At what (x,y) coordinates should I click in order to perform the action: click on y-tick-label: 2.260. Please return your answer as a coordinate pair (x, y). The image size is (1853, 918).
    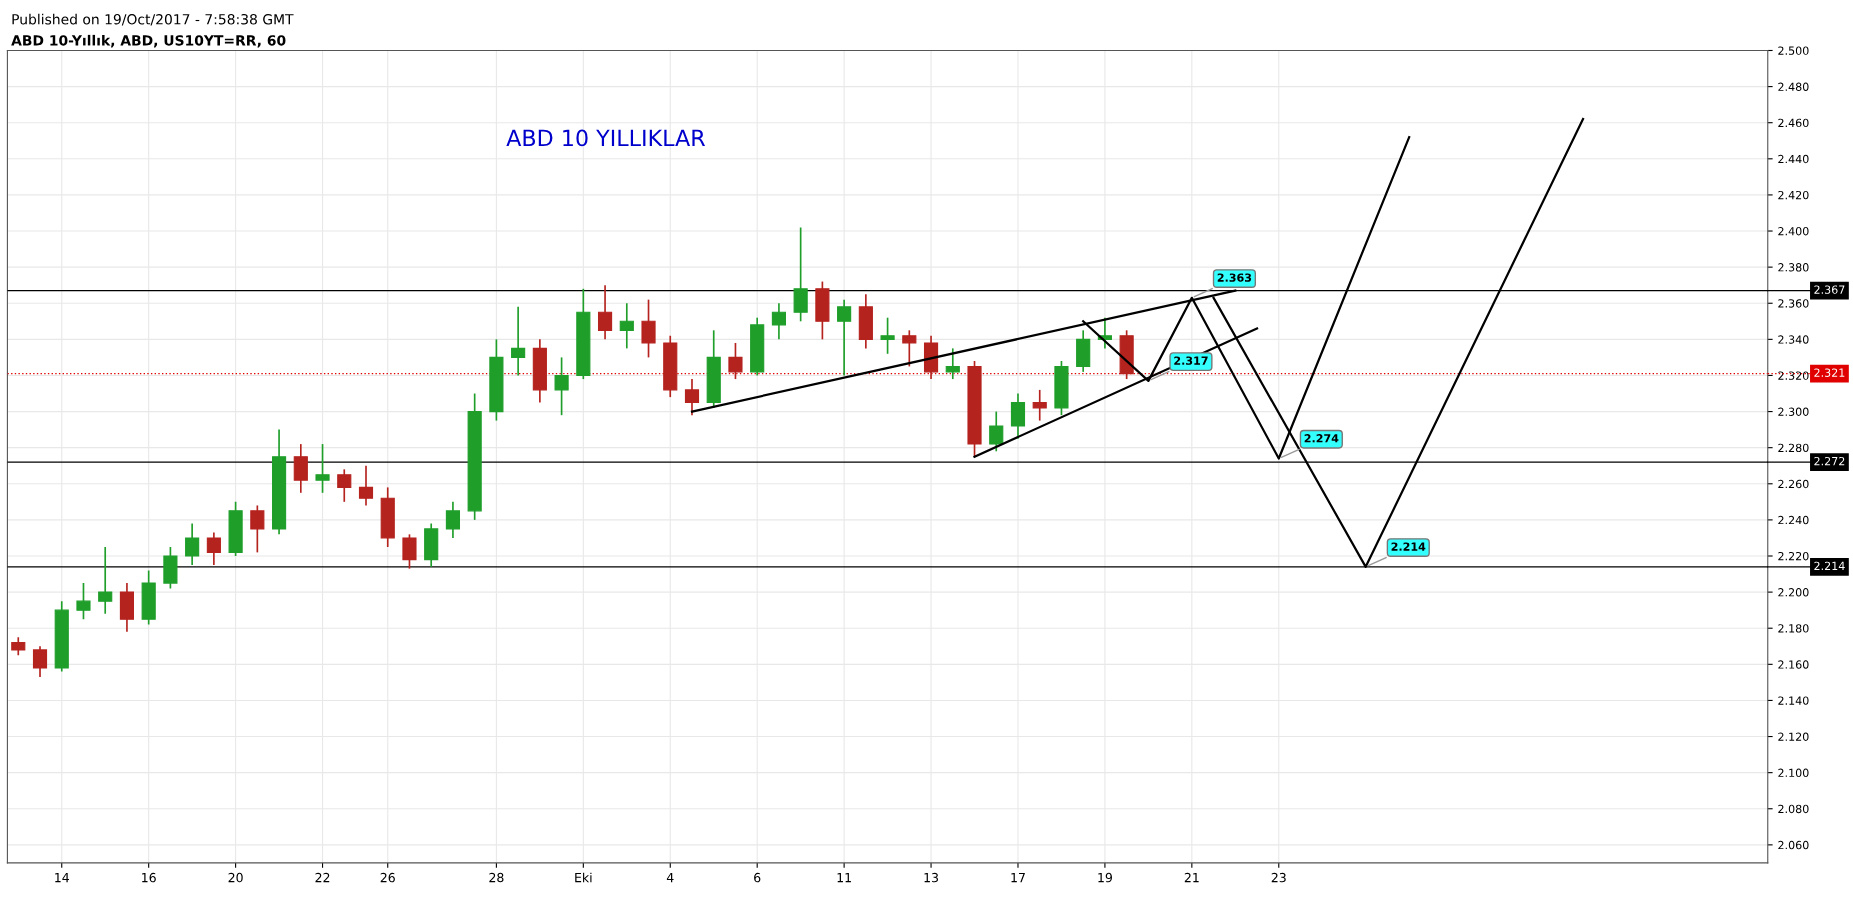
    Looking at the image, I should click on (1793, 484).